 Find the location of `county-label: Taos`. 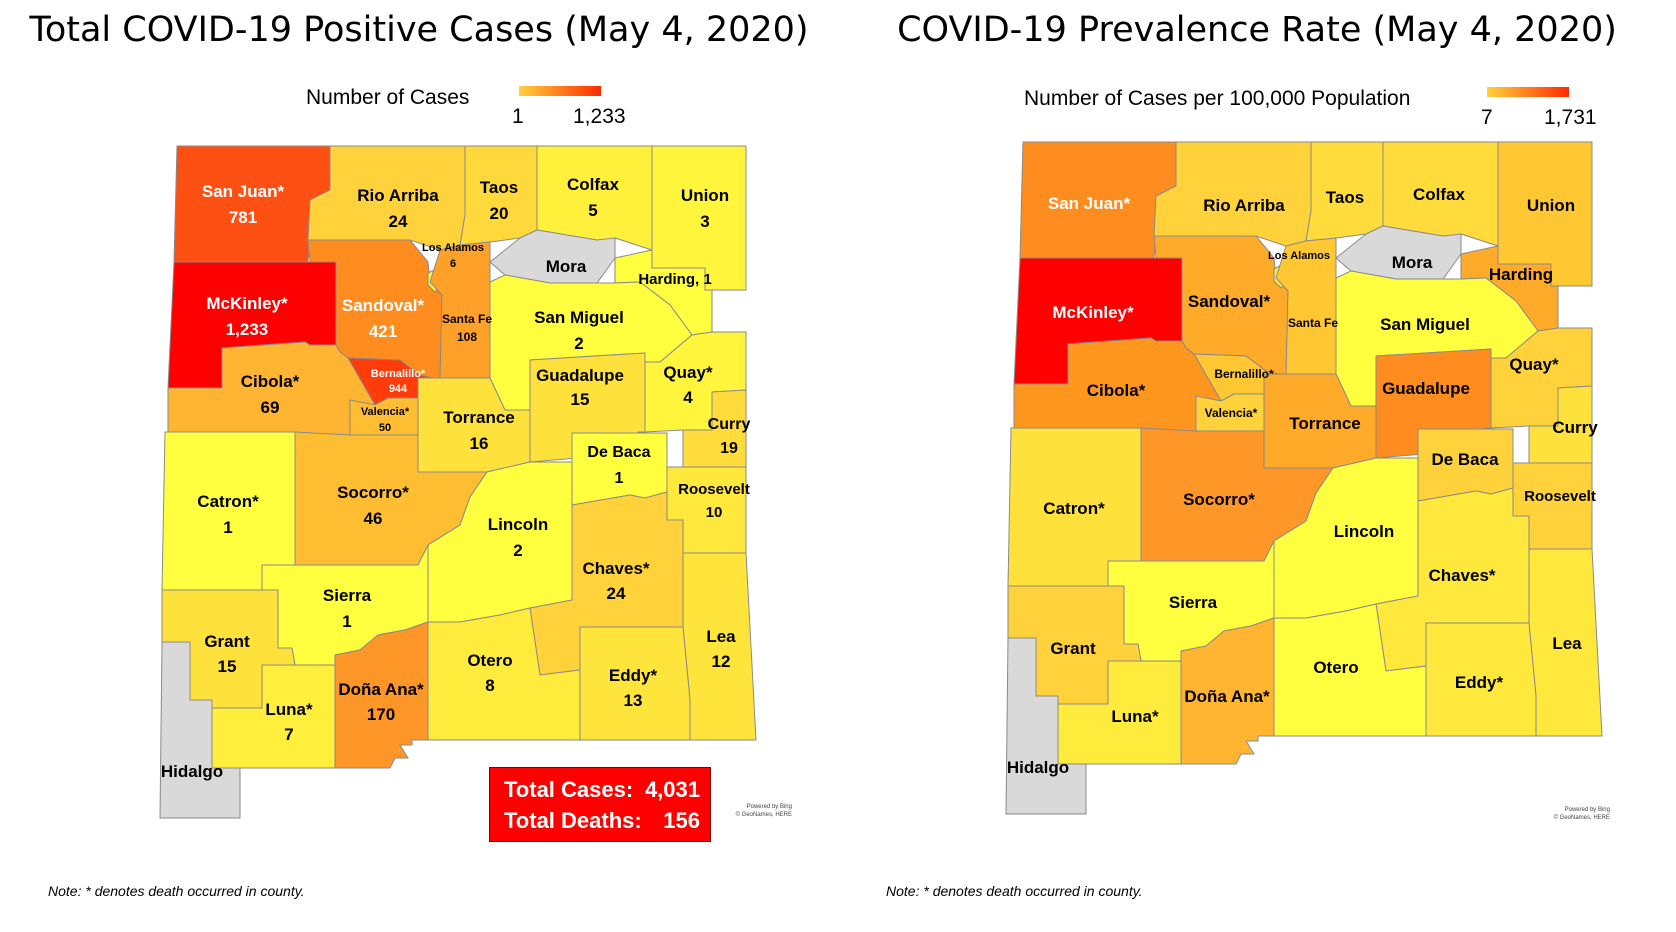

county-label: Taos is located at coordinates (1345, 197).